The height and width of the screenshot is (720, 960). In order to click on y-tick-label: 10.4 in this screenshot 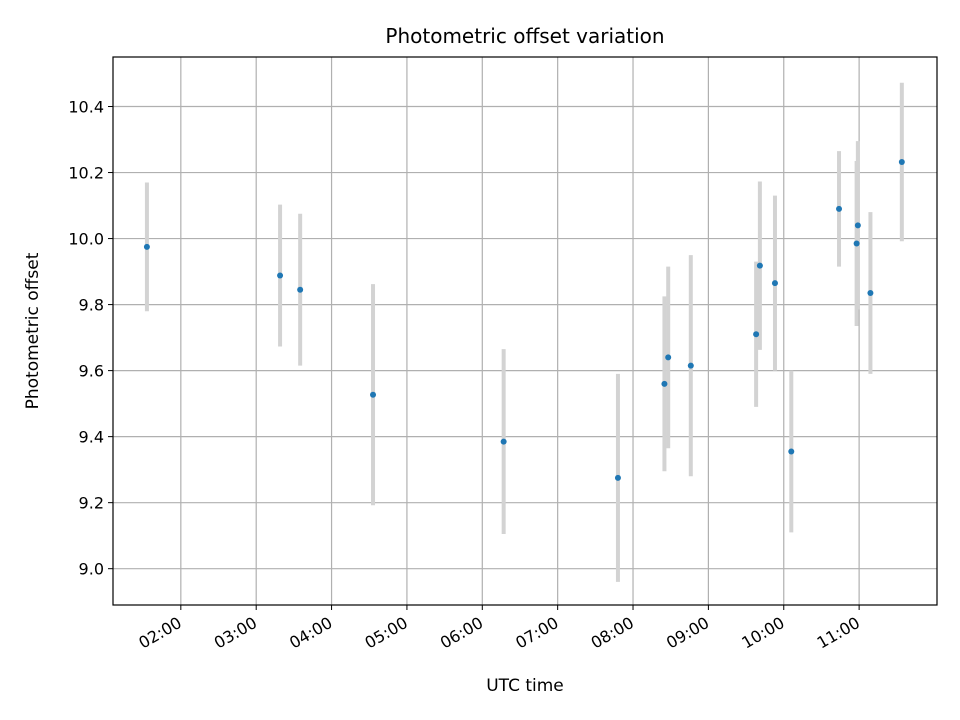, I will do `click(86, 107)`.